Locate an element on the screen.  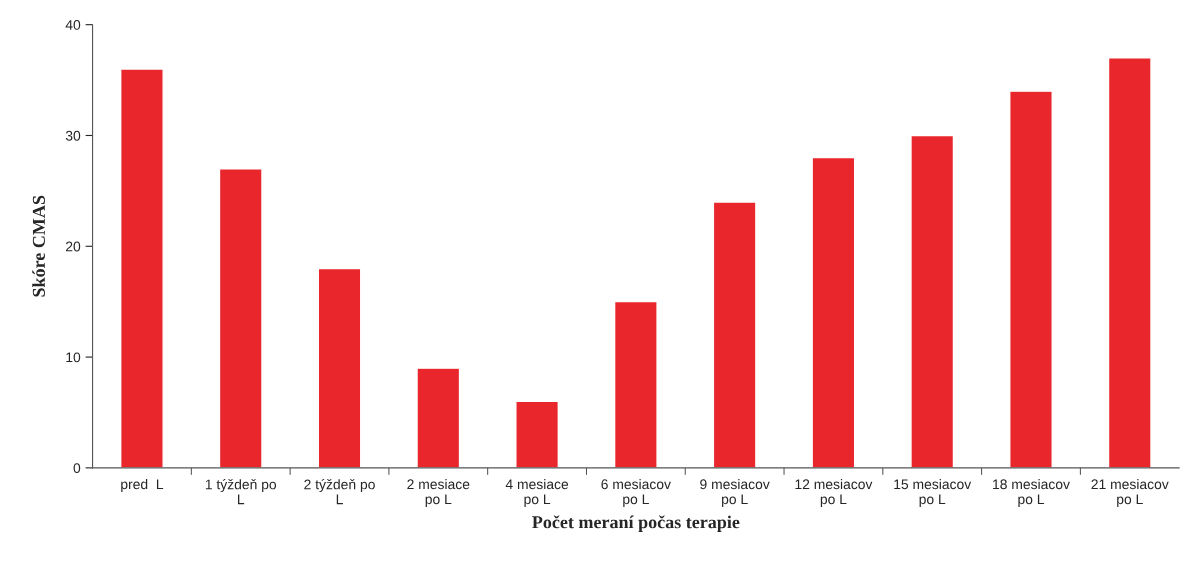
y-axis-title: Skóre CMAS is located at coordinates (38, 246).